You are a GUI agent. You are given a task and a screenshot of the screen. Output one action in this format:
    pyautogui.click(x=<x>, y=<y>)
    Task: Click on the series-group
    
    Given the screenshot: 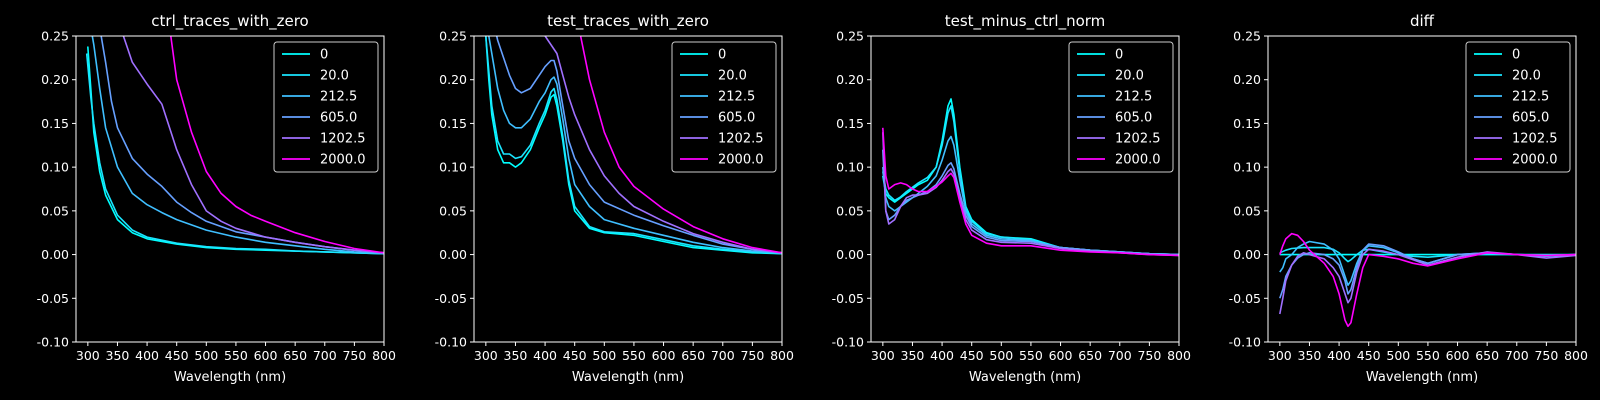 What is the action you would take?
    pyautogui.click(x=1030, y=177)
    